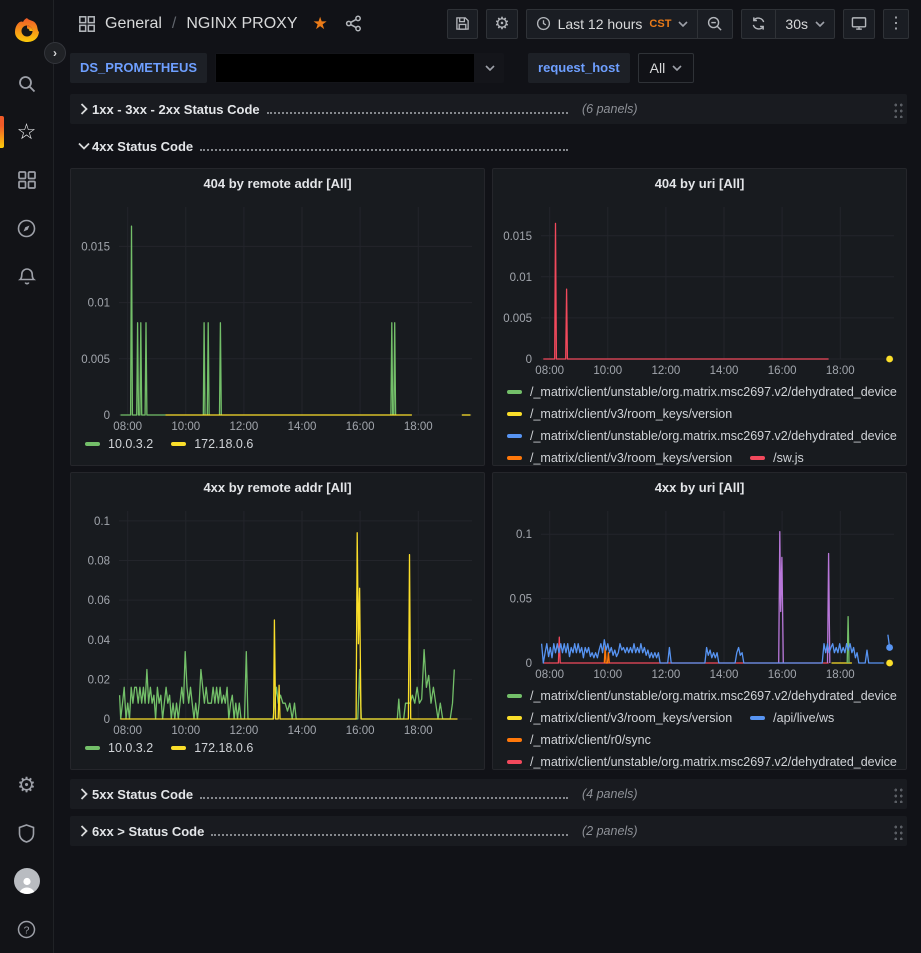  Describe the element at coordinates (360, 427) in the screenshot. I see `svg-text: 16:00` at that location.